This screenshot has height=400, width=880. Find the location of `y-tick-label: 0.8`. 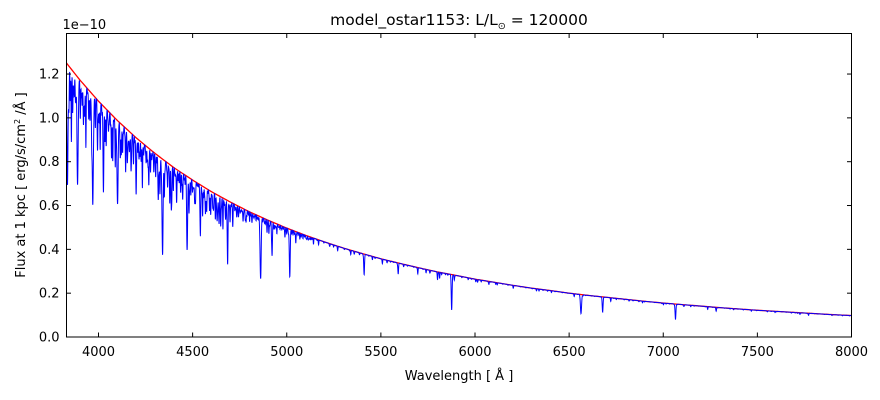

y-tick-label: 0.8 is located at coordinates (49, 162).